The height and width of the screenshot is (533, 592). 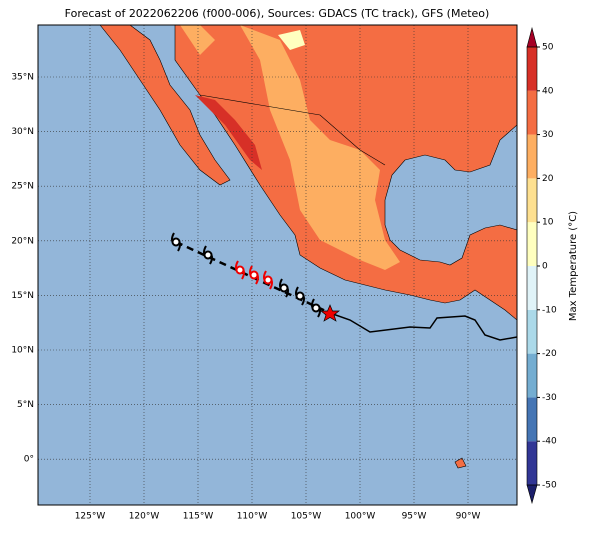 I want to click on past-track, so click(x=423, y=326).